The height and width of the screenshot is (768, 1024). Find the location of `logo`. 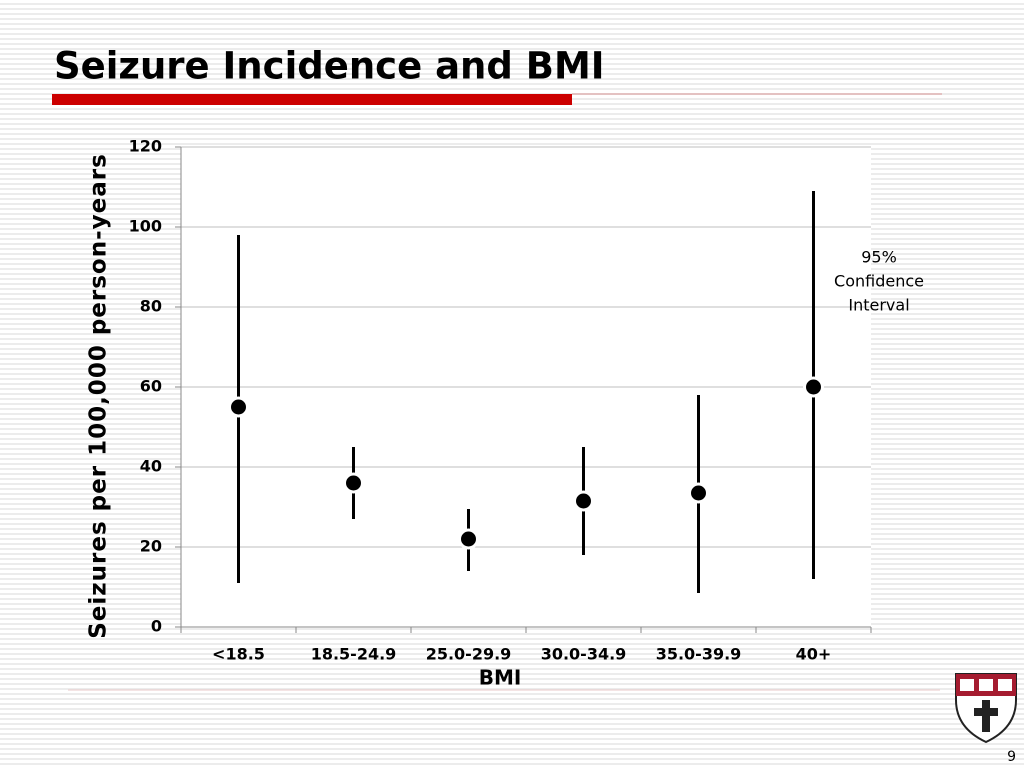

logo is located at coordinates (986, 708).